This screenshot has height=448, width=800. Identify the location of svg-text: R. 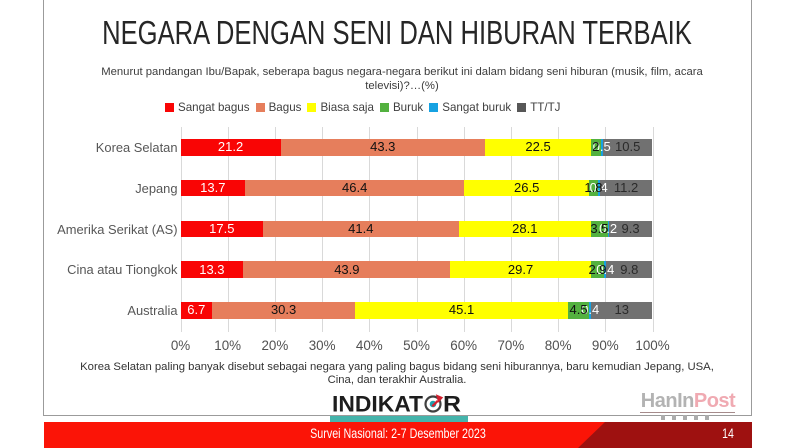
(452, 404).